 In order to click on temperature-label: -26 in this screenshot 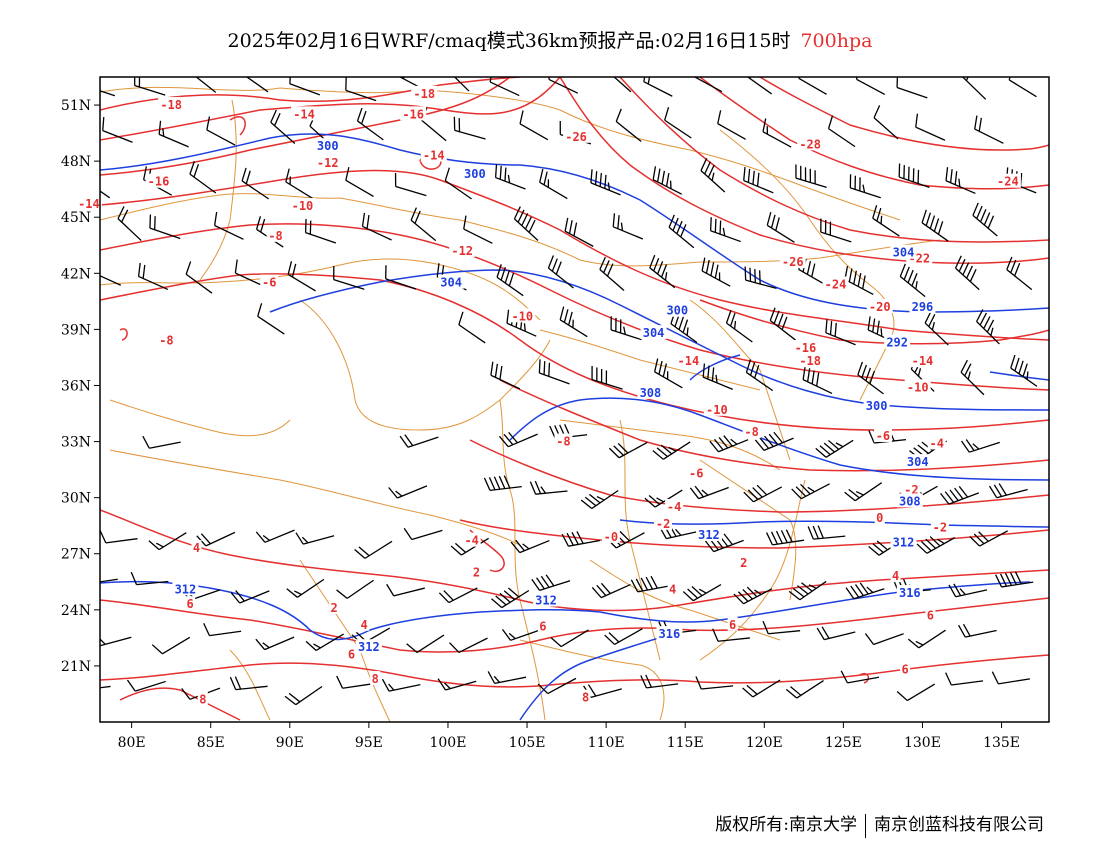, I will do `click(793, 262)`.